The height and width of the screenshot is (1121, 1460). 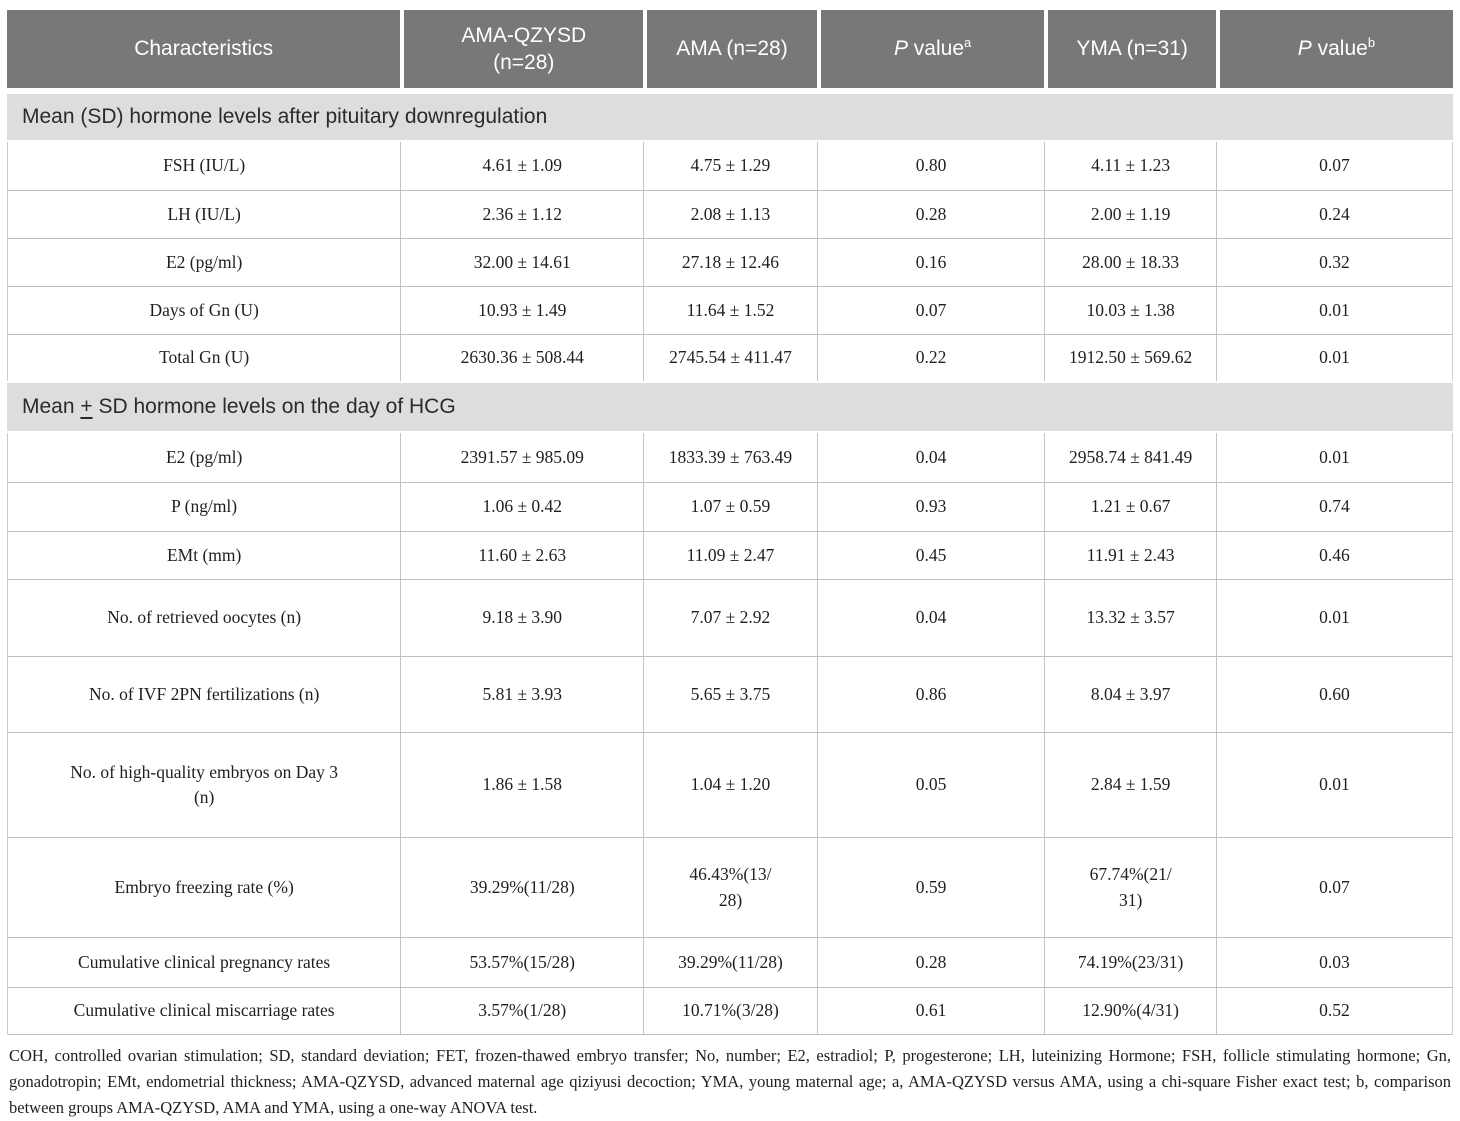 I want to click on cell-value: 67.74%(21/ 31), so click(x=1130, y=887).